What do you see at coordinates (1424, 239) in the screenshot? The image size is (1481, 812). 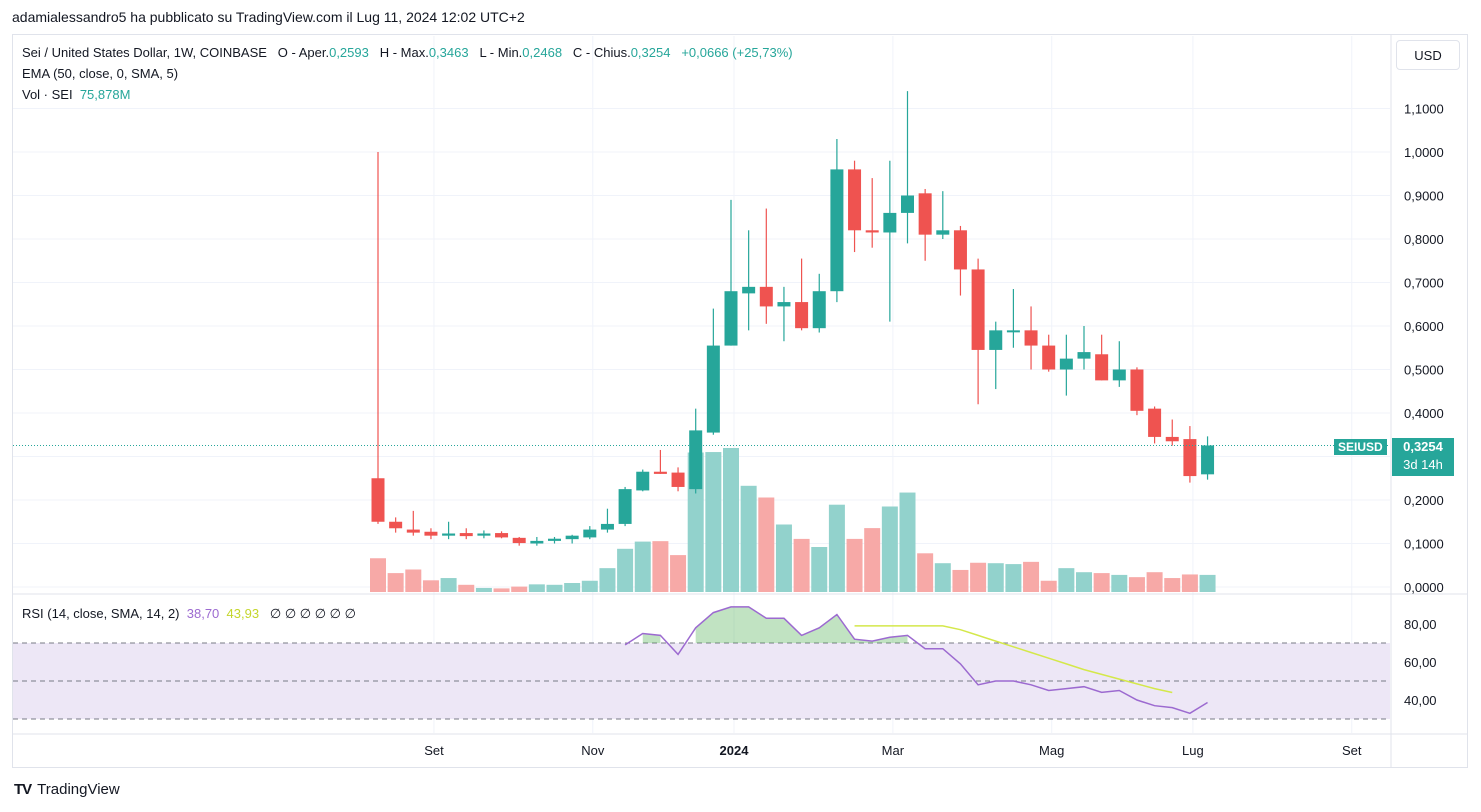 I see `price-axis-tick: 0,8000` at bounding box center [1424, 239].